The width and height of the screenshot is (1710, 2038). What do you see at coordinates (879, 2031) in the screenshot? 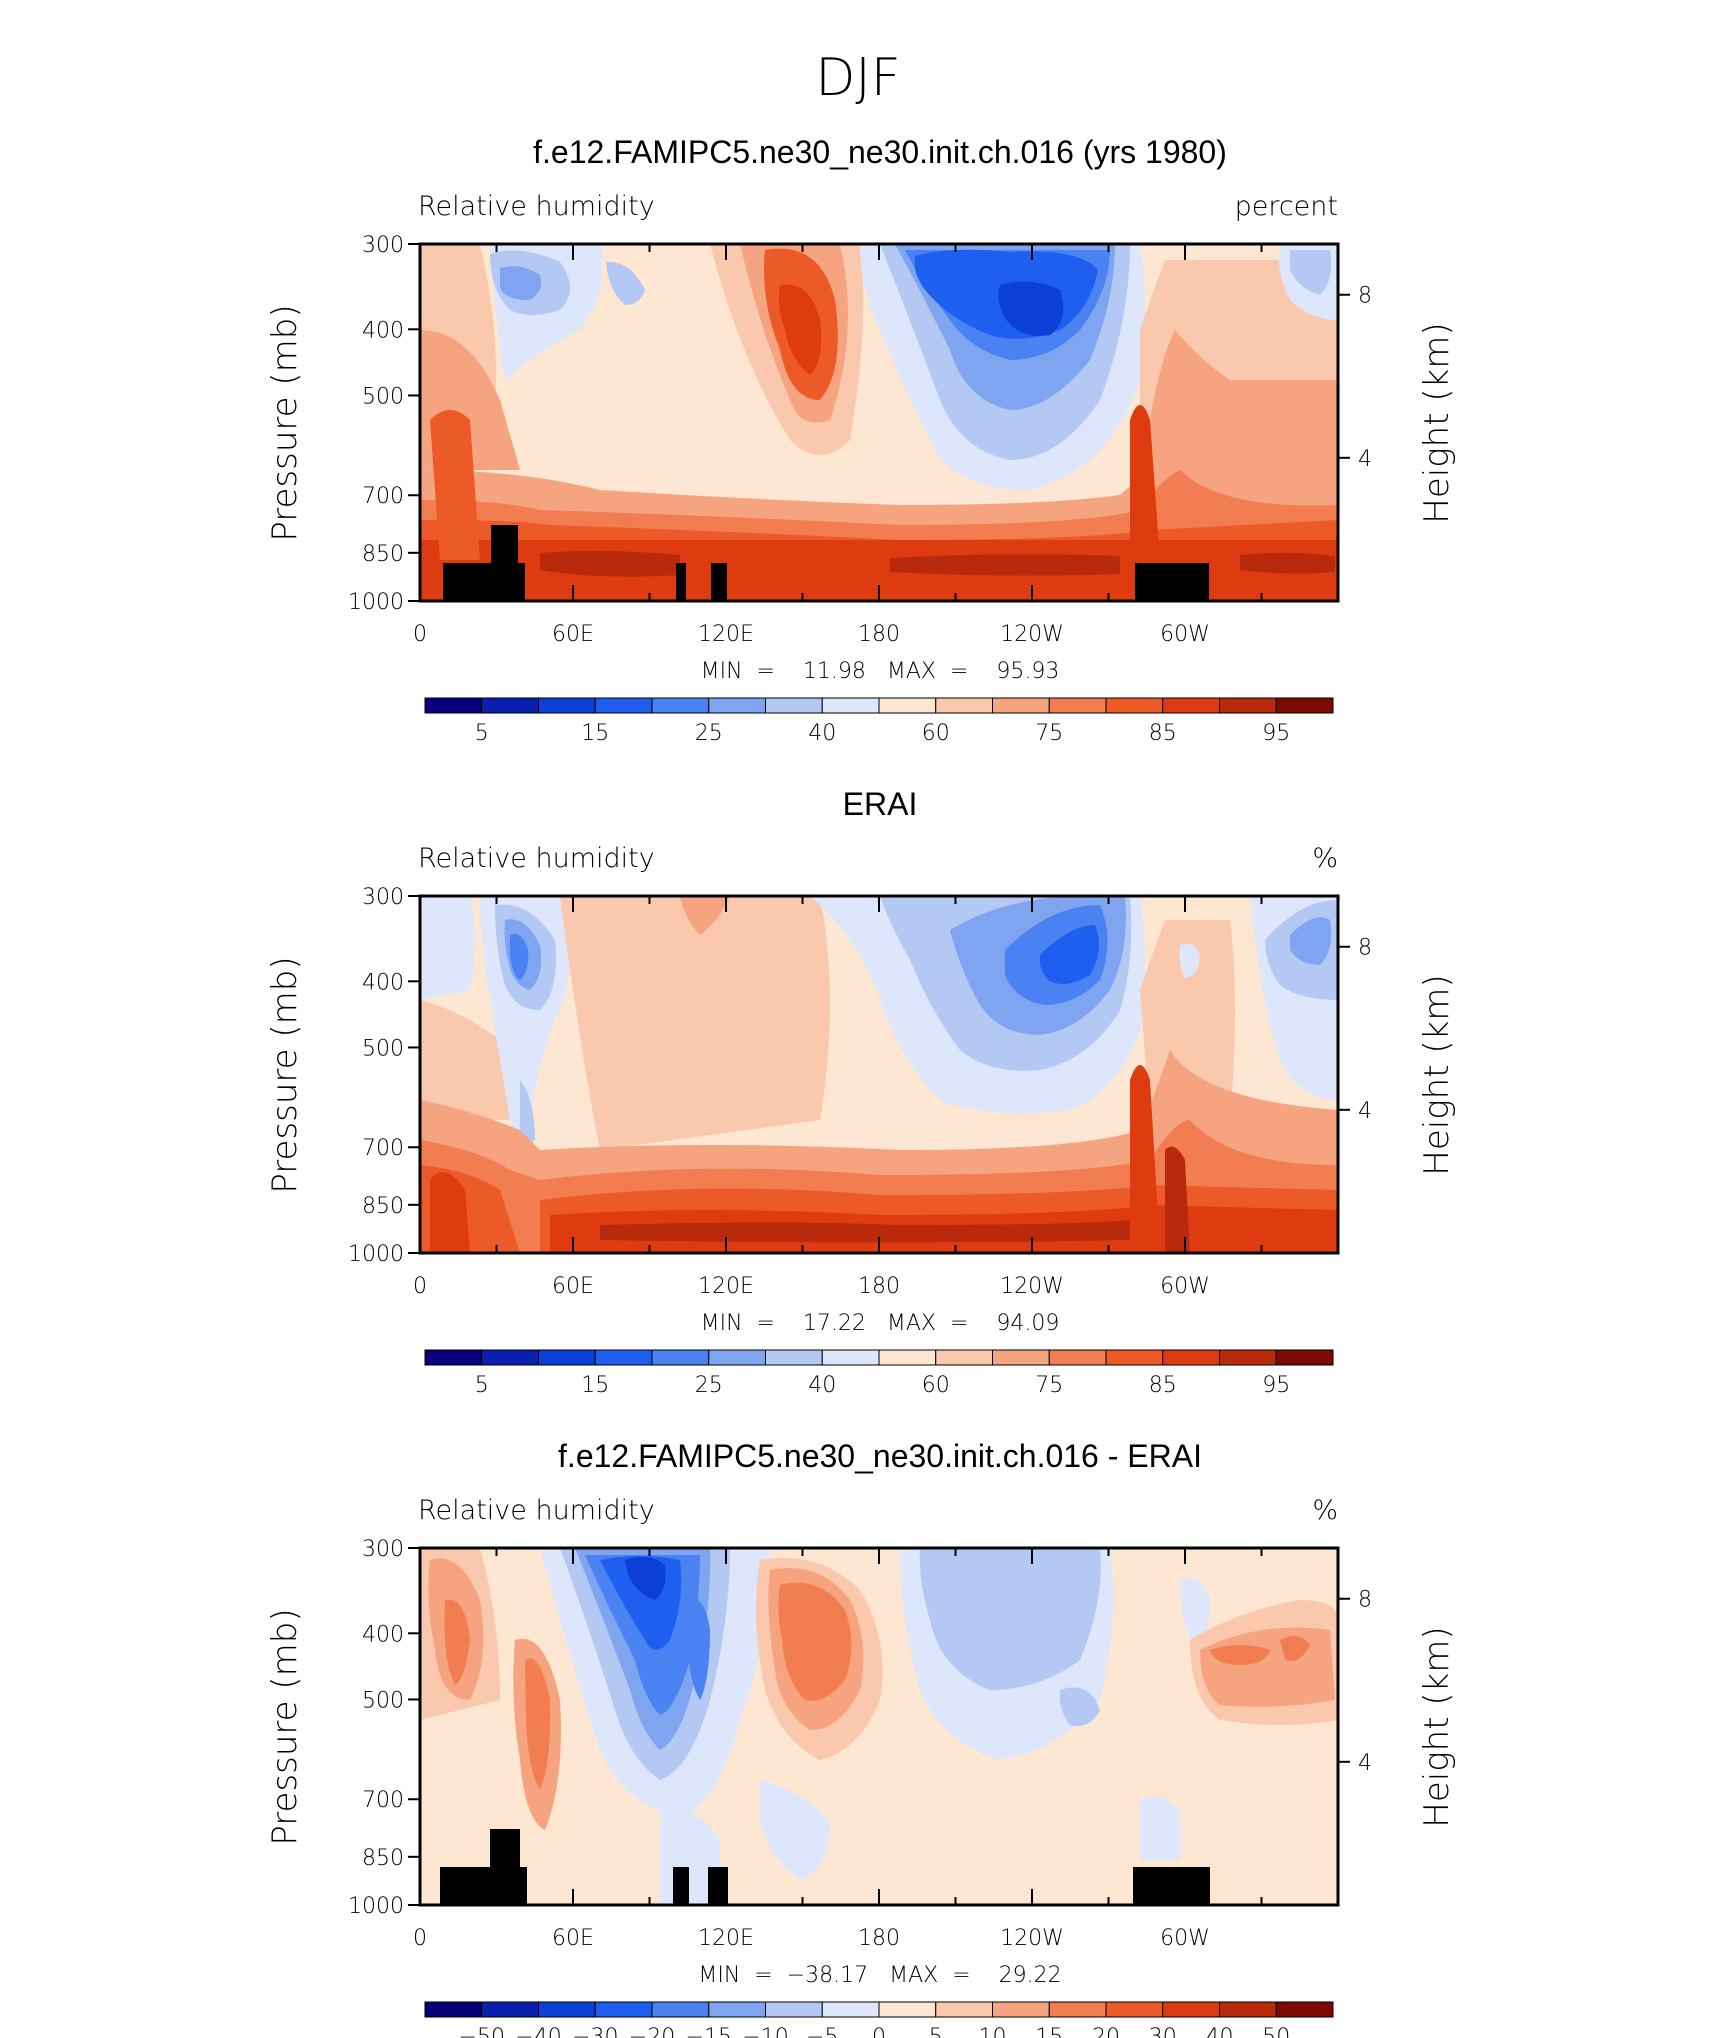
I see `colorbar-label: 0` at bounding box center [879, 2031].